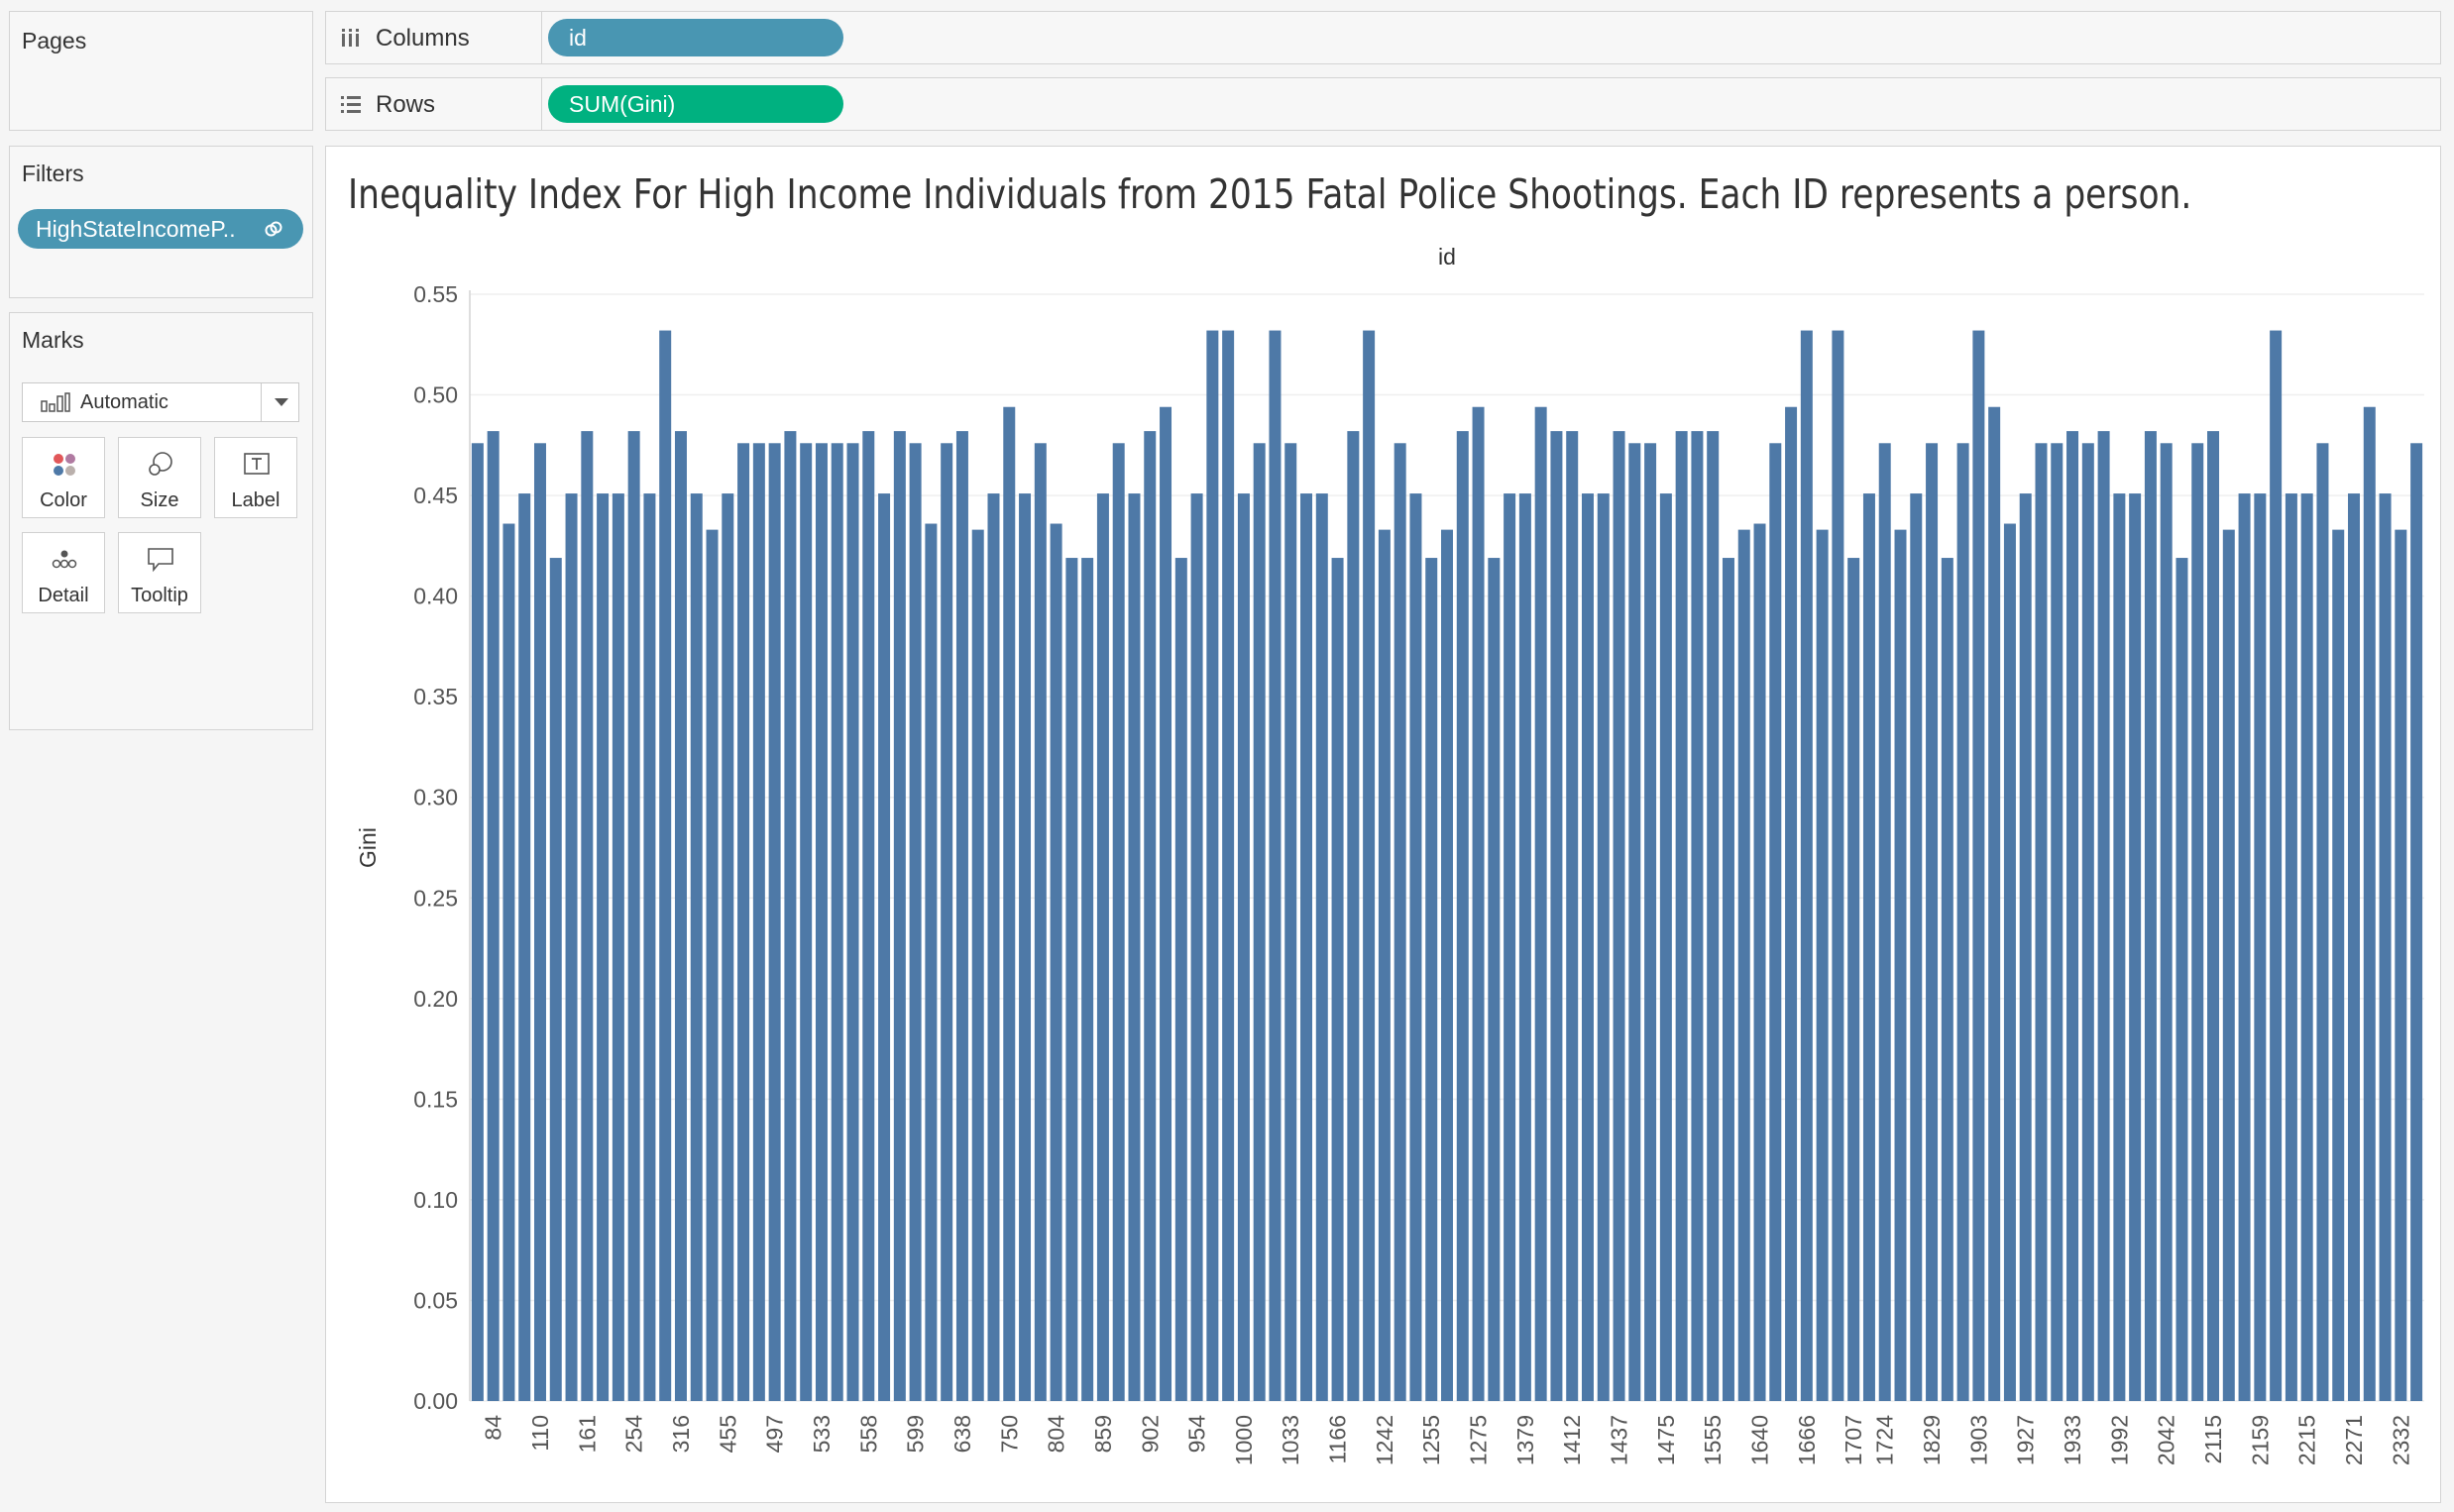  What do you see at coordinates (63, 573) in the screenshot?
I see `detail-button: Detail` at bounding box center [63, 573].